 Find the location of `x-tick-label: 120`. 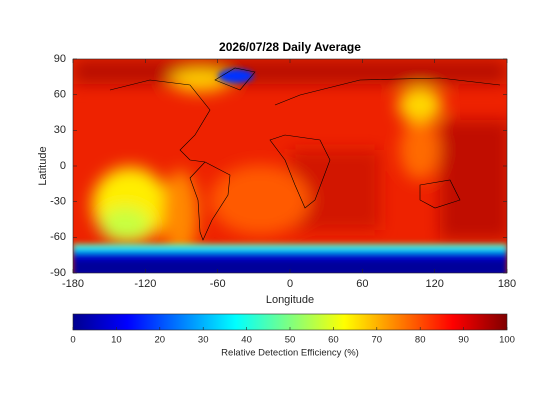

x-tick-label: 120 is located at coordinates (434, 284).